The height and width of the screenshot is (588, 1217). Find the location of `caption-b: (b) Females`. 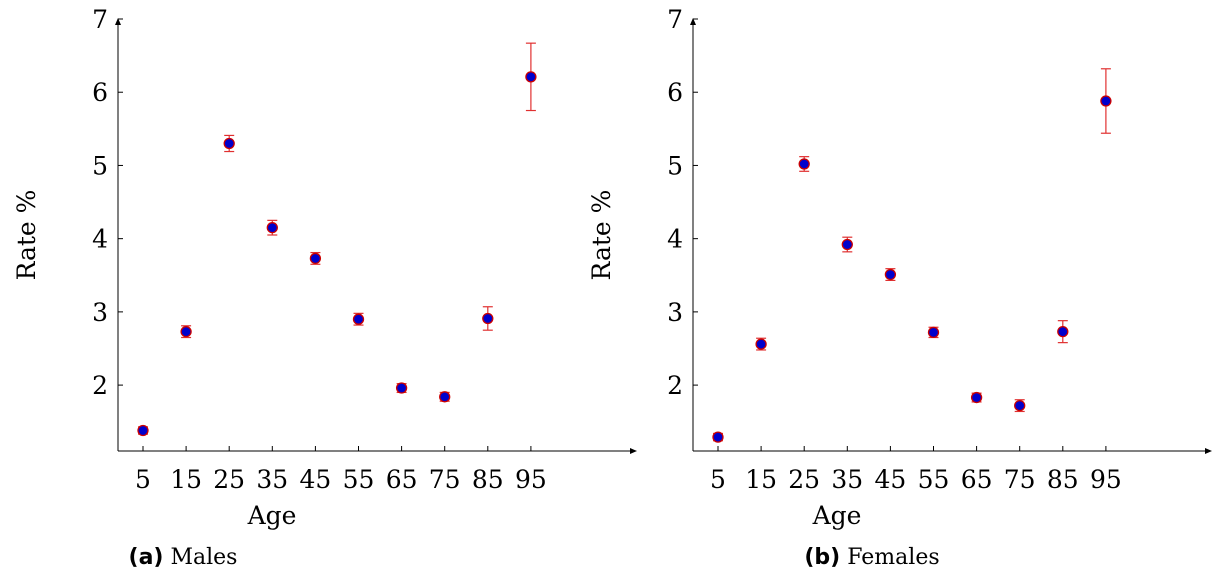

caption-b: (b) Females is located at coordinates (871, 557).